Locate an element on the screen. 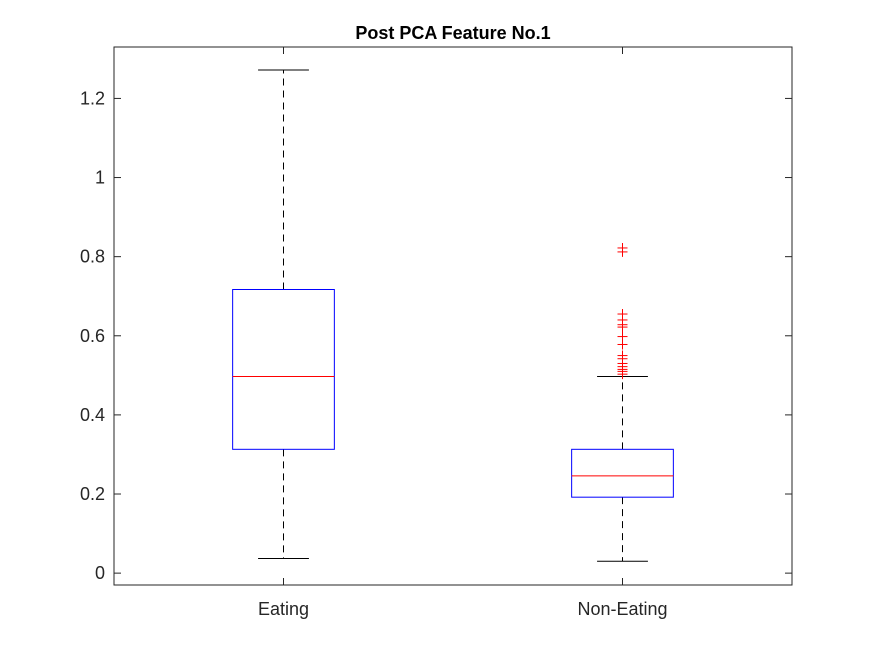 This screenshot has height=656, width=875. y-tick-label: 1 is located at coordinates (100, 178).